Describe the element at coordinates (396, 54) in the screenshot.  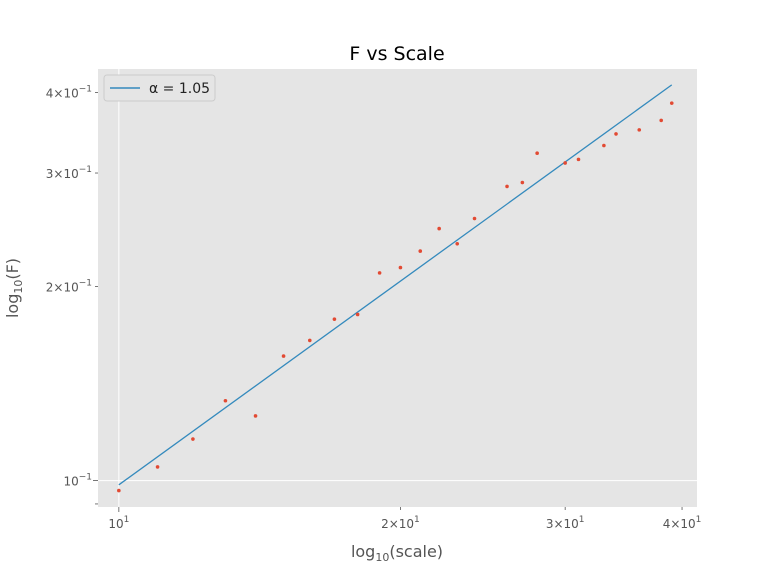
I see `chart-title: F vs Scale` at that location.